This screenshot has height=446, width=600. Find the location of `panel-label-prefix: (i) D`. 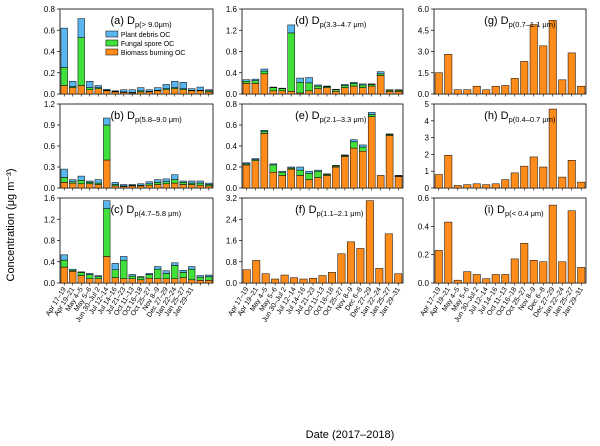

panel-label-prefix: (i) D is located at coordinates (494, 210).